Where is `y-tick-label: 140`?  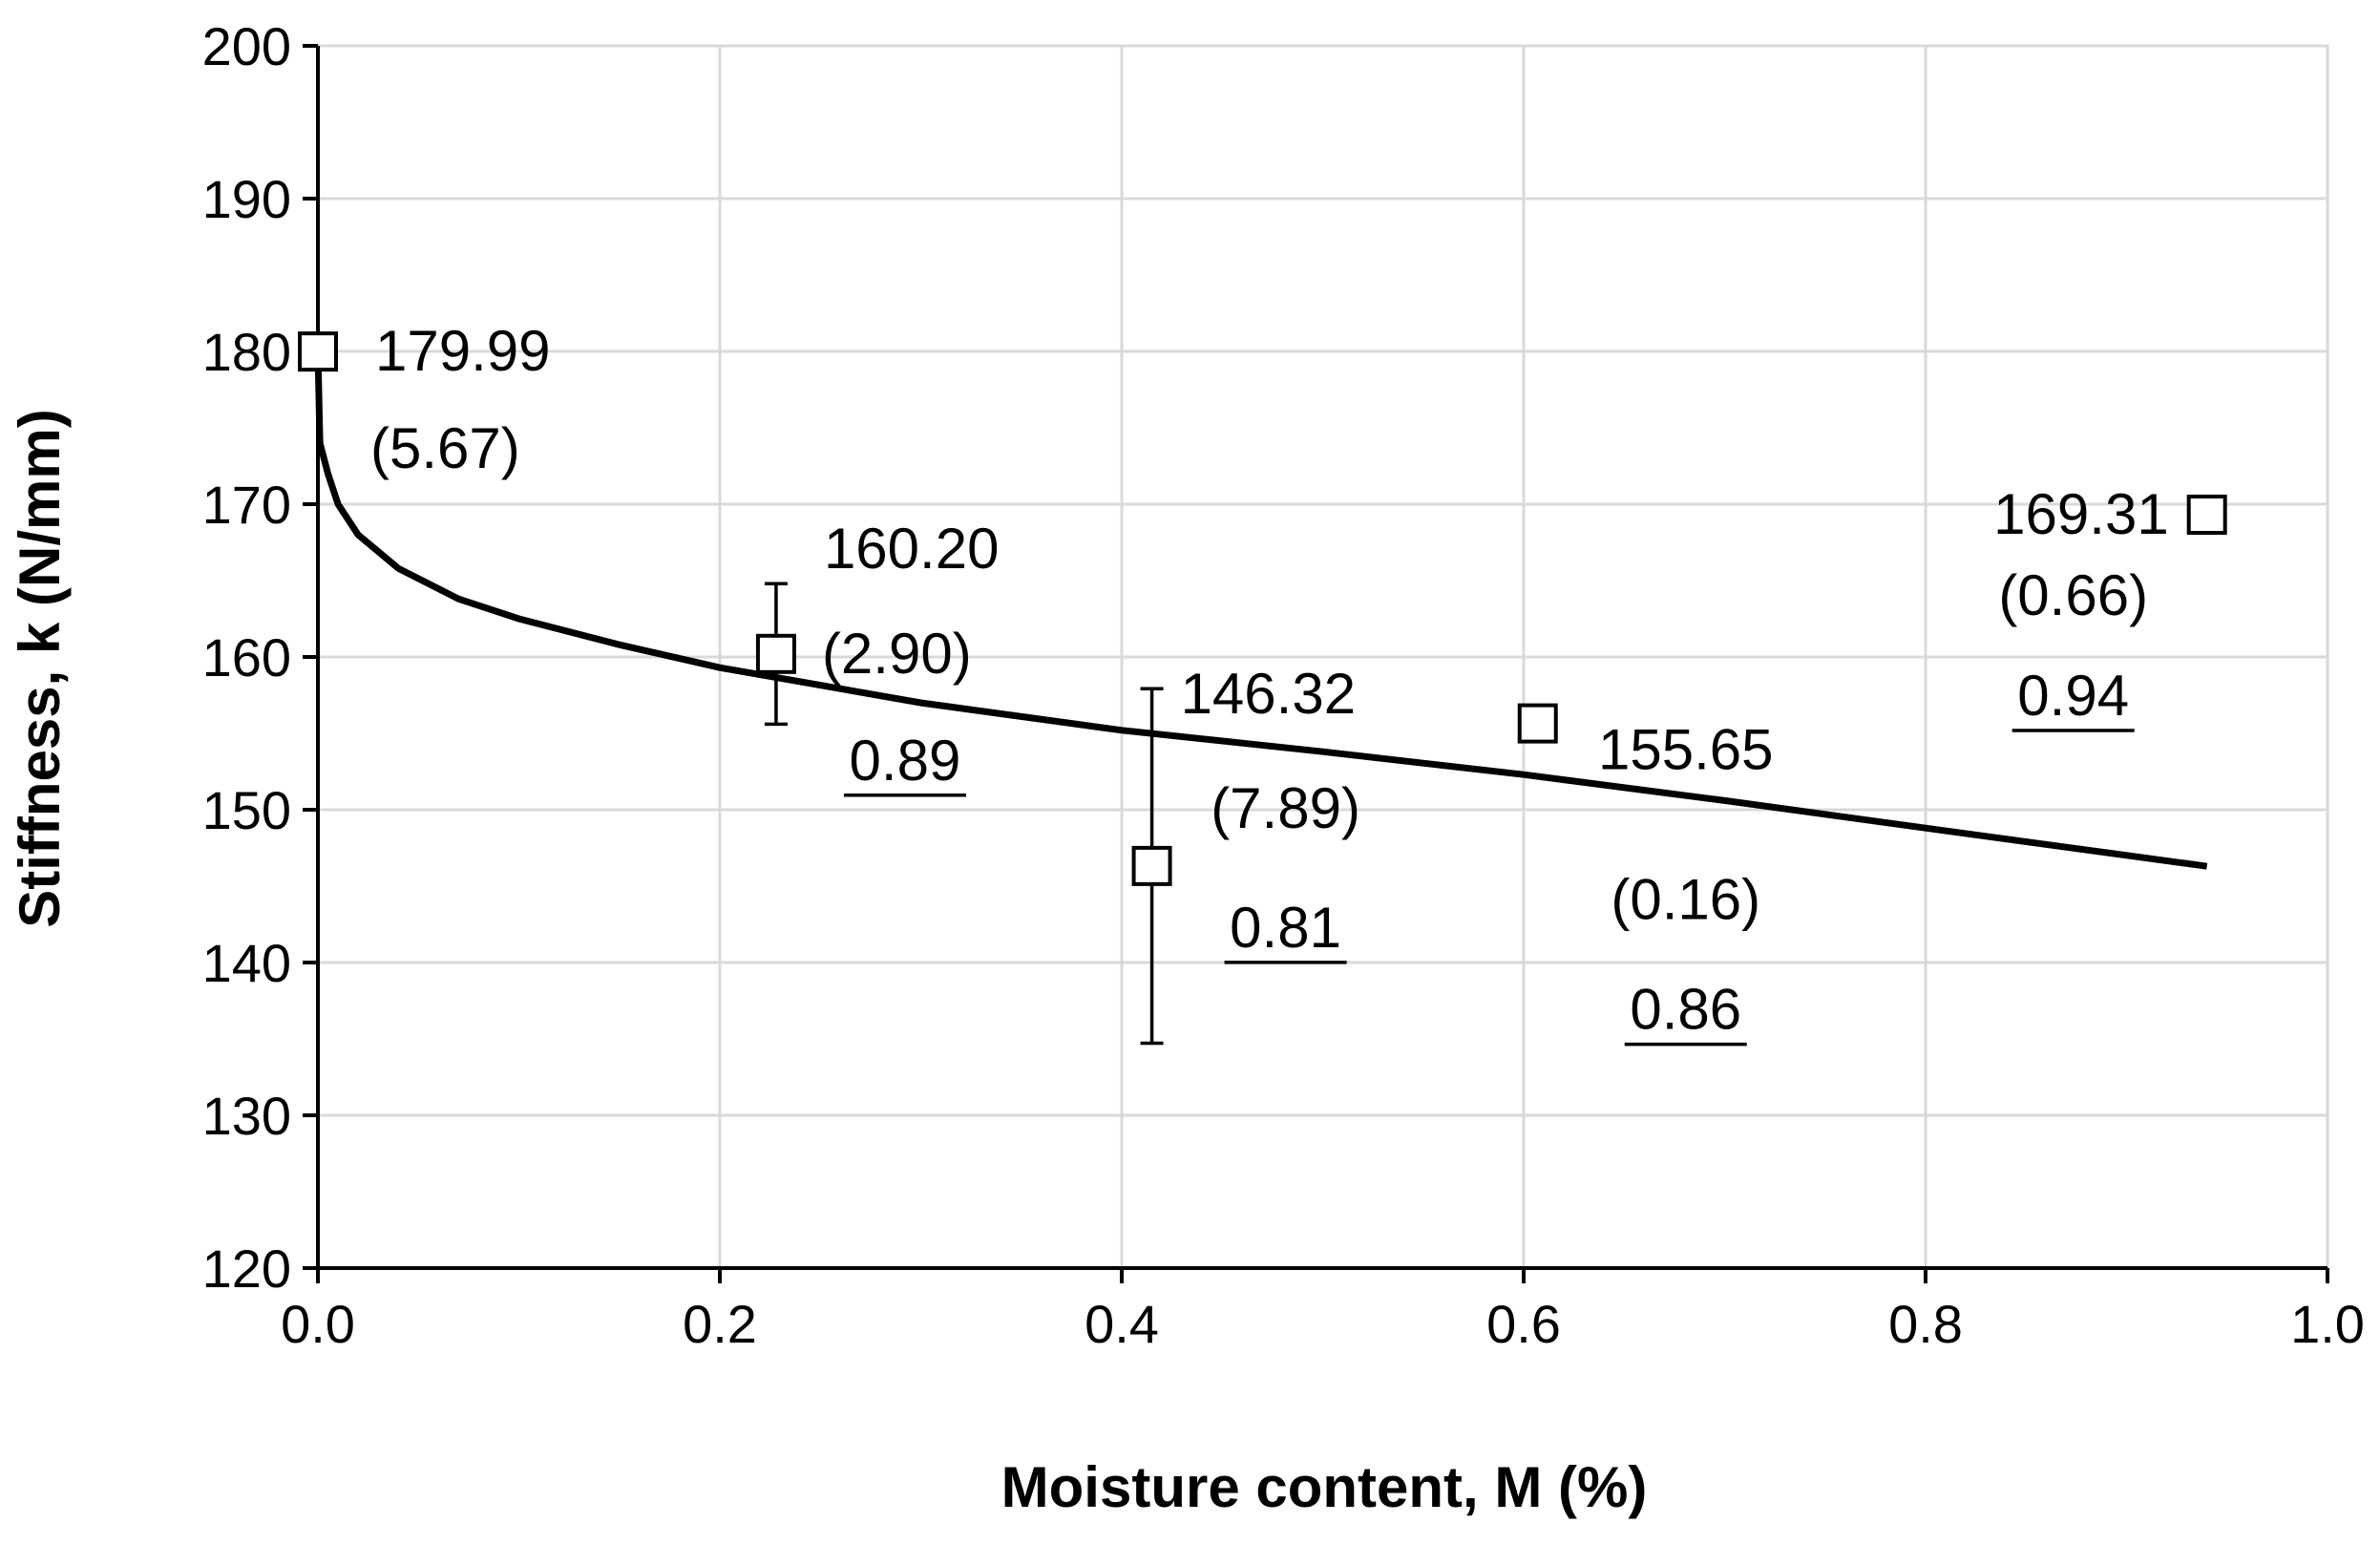 y-tick-label: 140 is located at coordinates (246, 963).